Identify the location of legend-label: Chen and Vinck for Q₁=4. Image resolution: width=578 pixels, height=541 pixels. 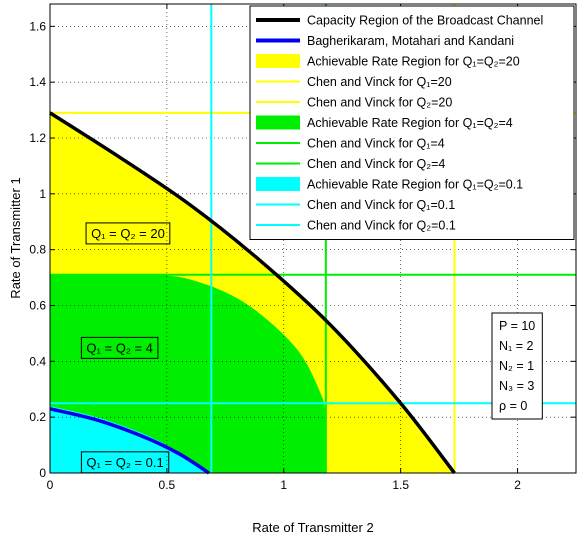
(376, 144).